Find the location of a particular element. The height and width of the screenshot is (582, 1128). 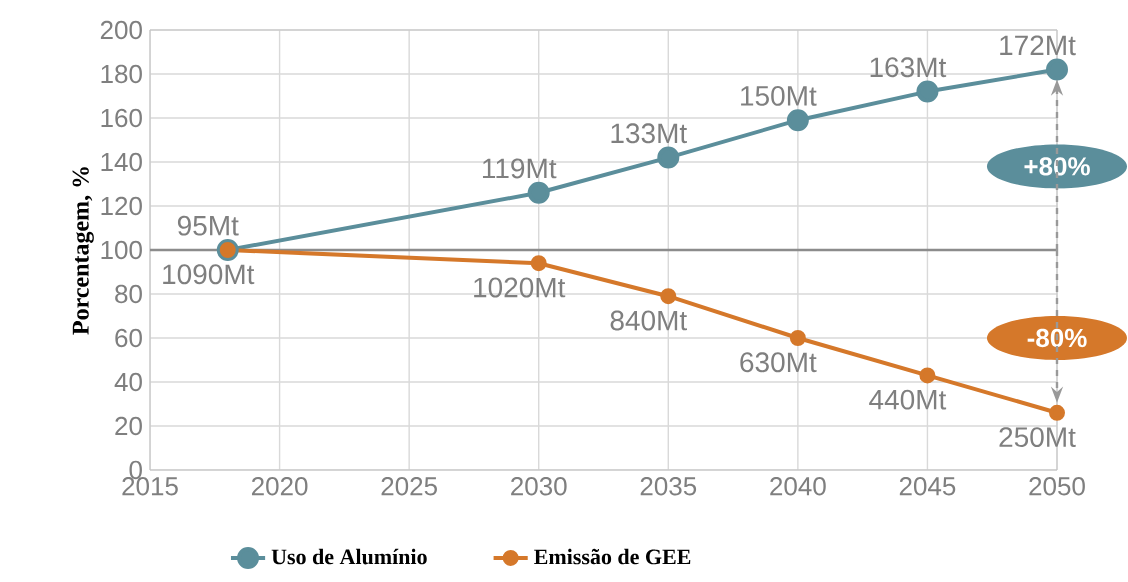

y-tick-label: 80 is located at coordinates (128, 294).